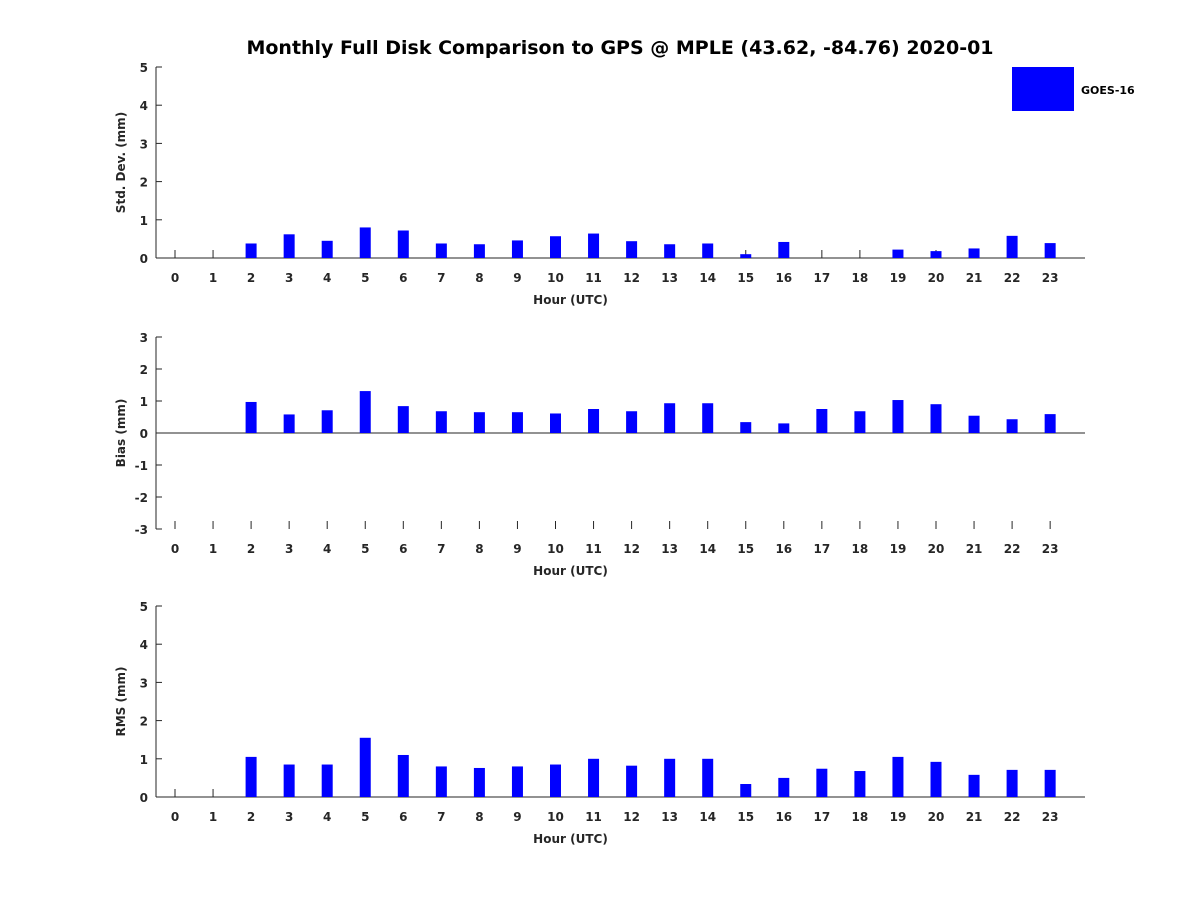  What do you see at coordinates (860, 549) in the screenshot?
I see `x-tick-label: 18` at bounding box center [860, 549].